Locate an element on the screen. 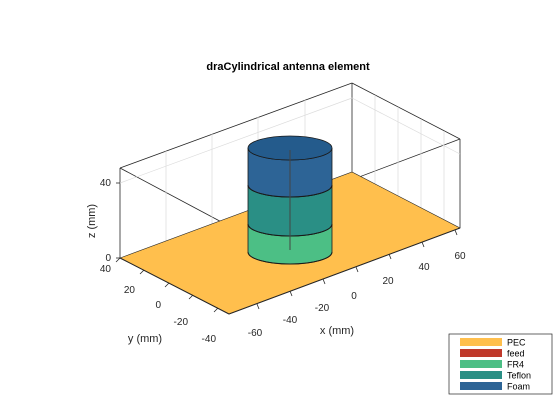  y-tick-label: -20 is located at coordinates (181, 322).